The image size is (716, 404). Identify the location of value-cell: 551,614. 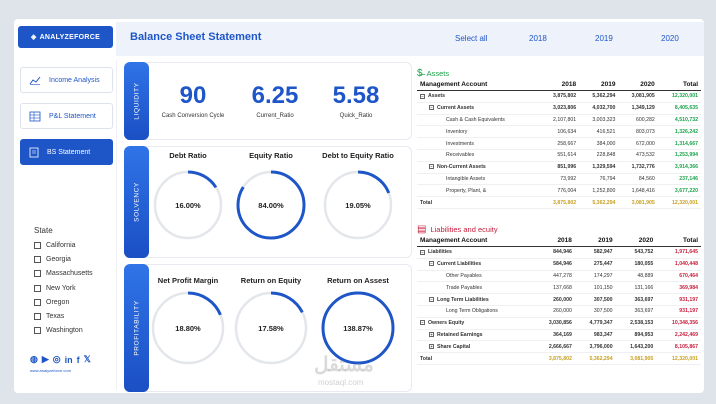
(559, 155).